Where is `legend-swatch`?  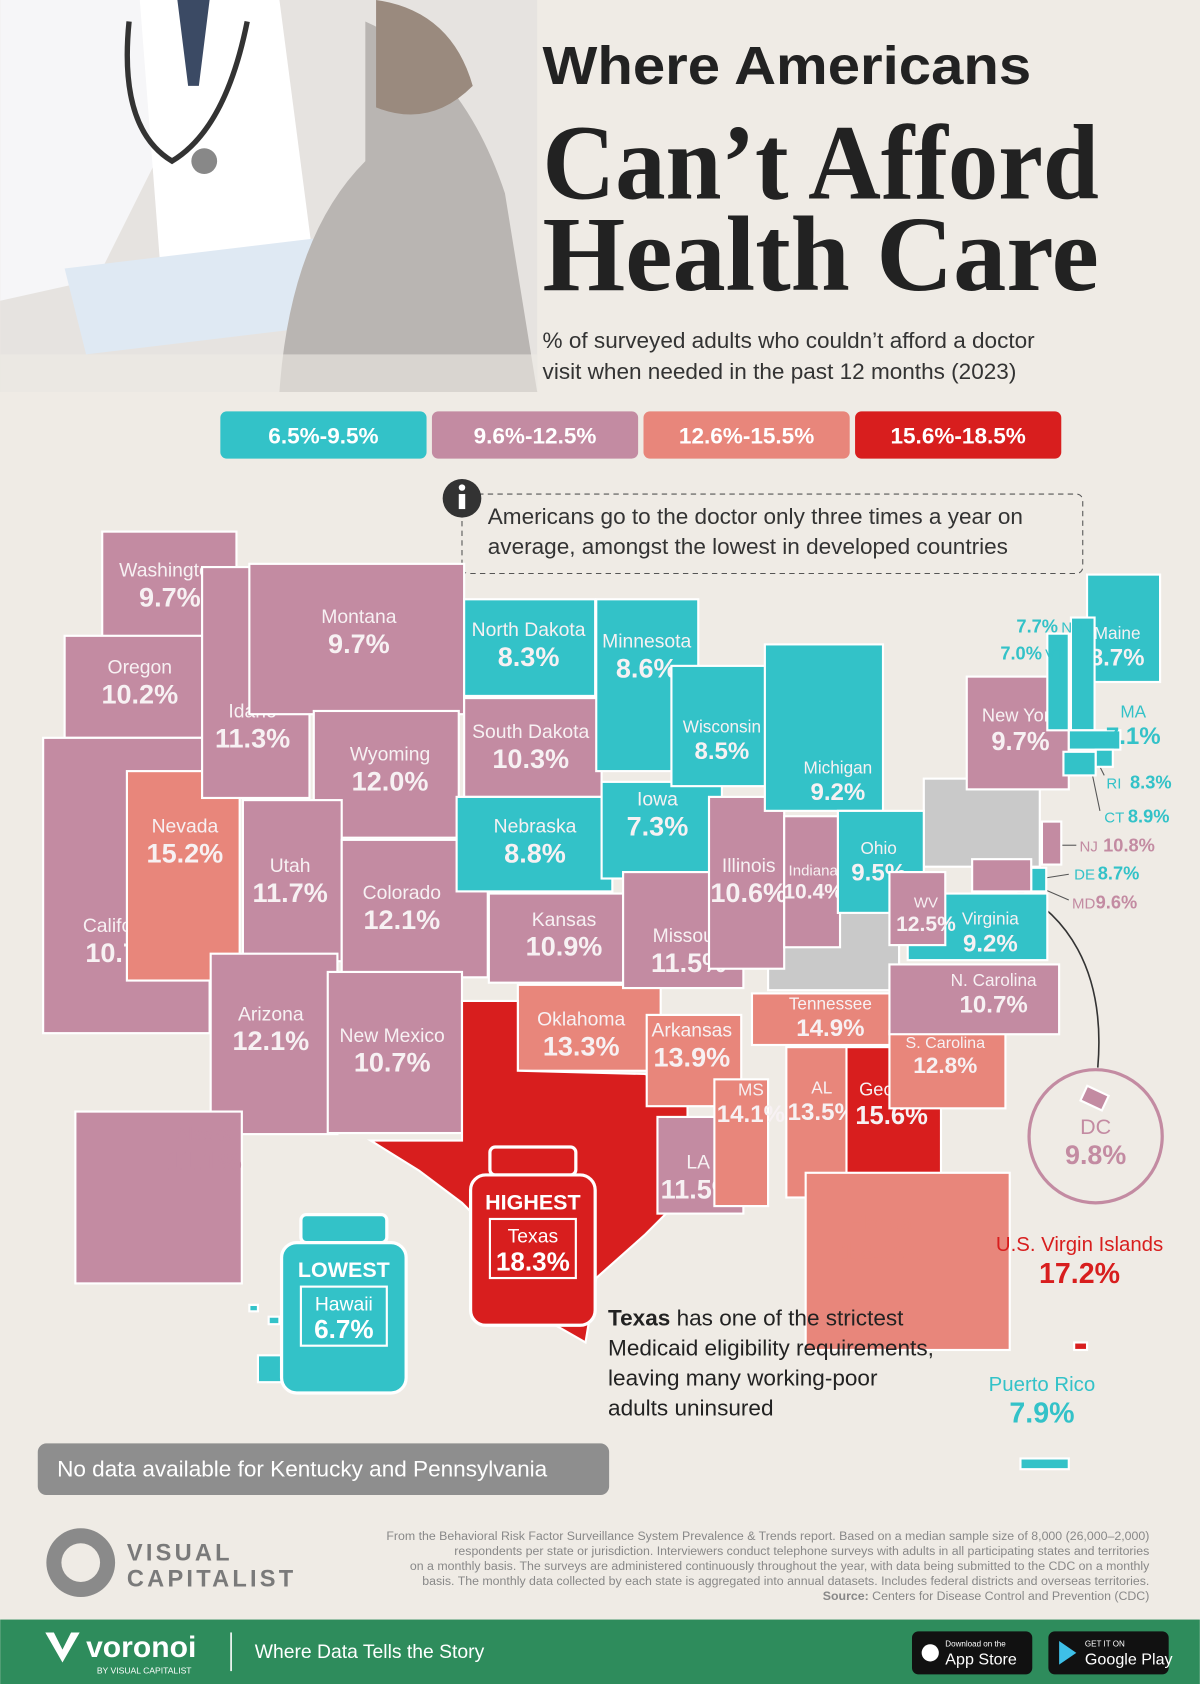 legend-swatch is located at coordinates (746, 435).